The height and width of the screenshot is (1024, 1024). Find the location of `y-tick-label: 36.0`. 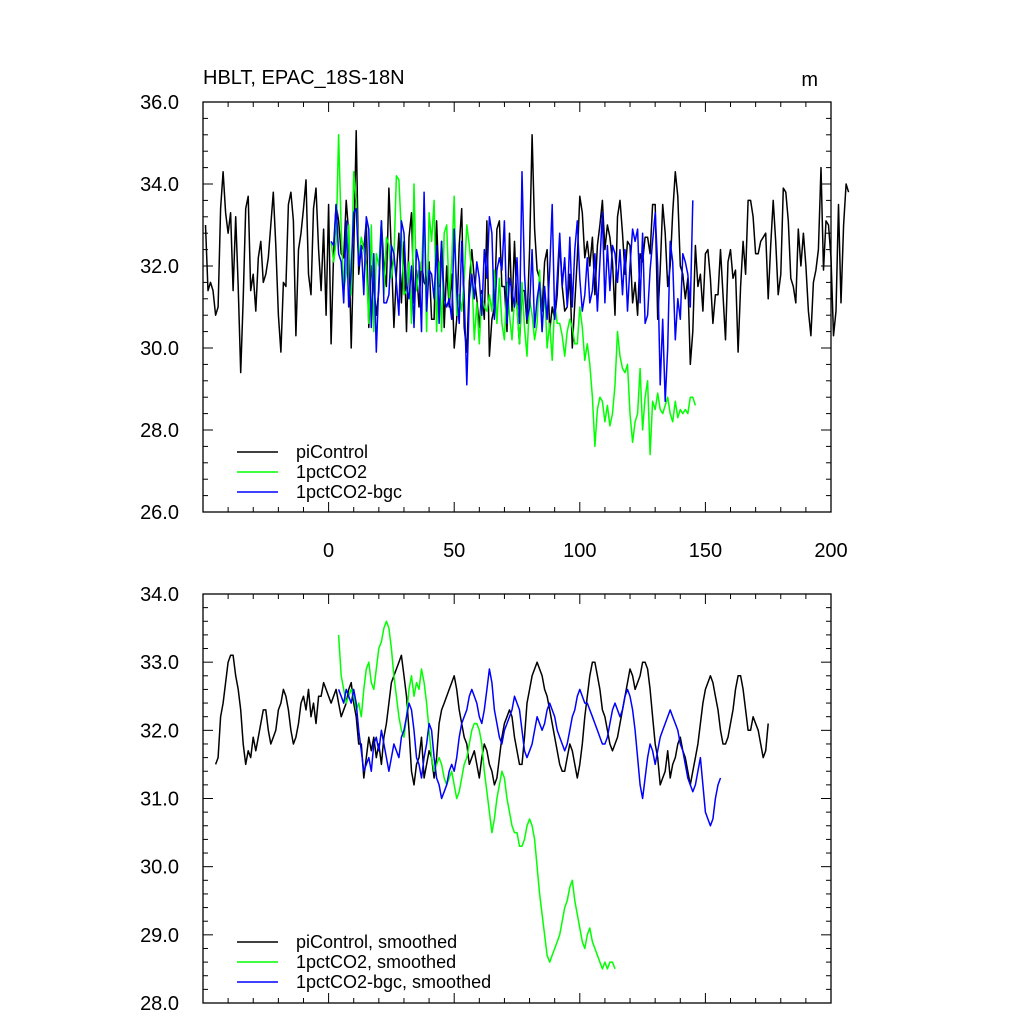

y-tick-label: 36.0 is located at coordinates (159, 103).